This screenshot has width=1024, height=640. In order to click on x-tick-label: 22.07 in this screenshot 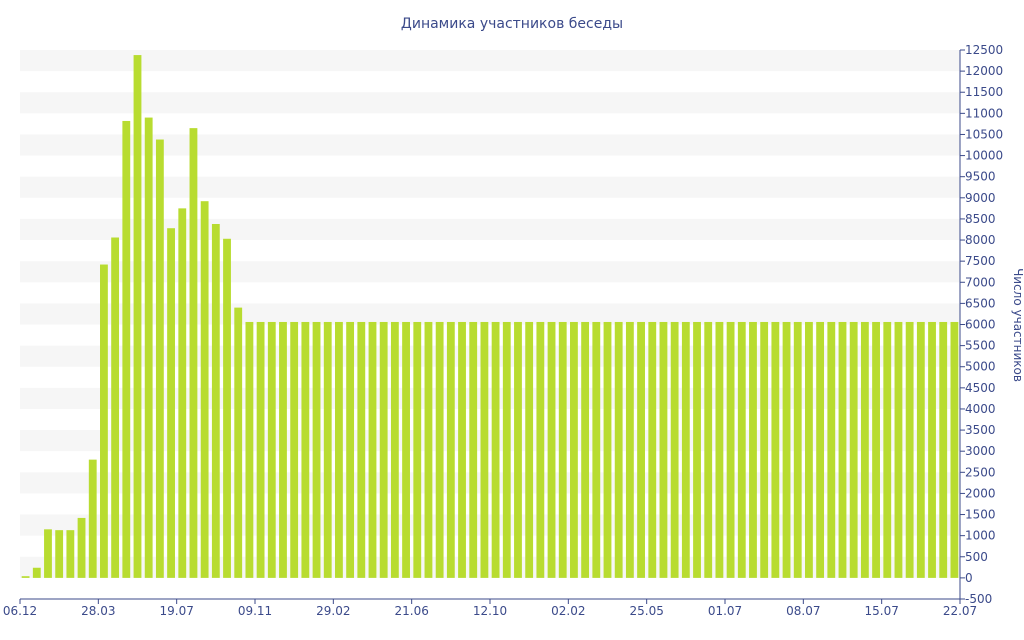, I will do `click(960, 611)`.